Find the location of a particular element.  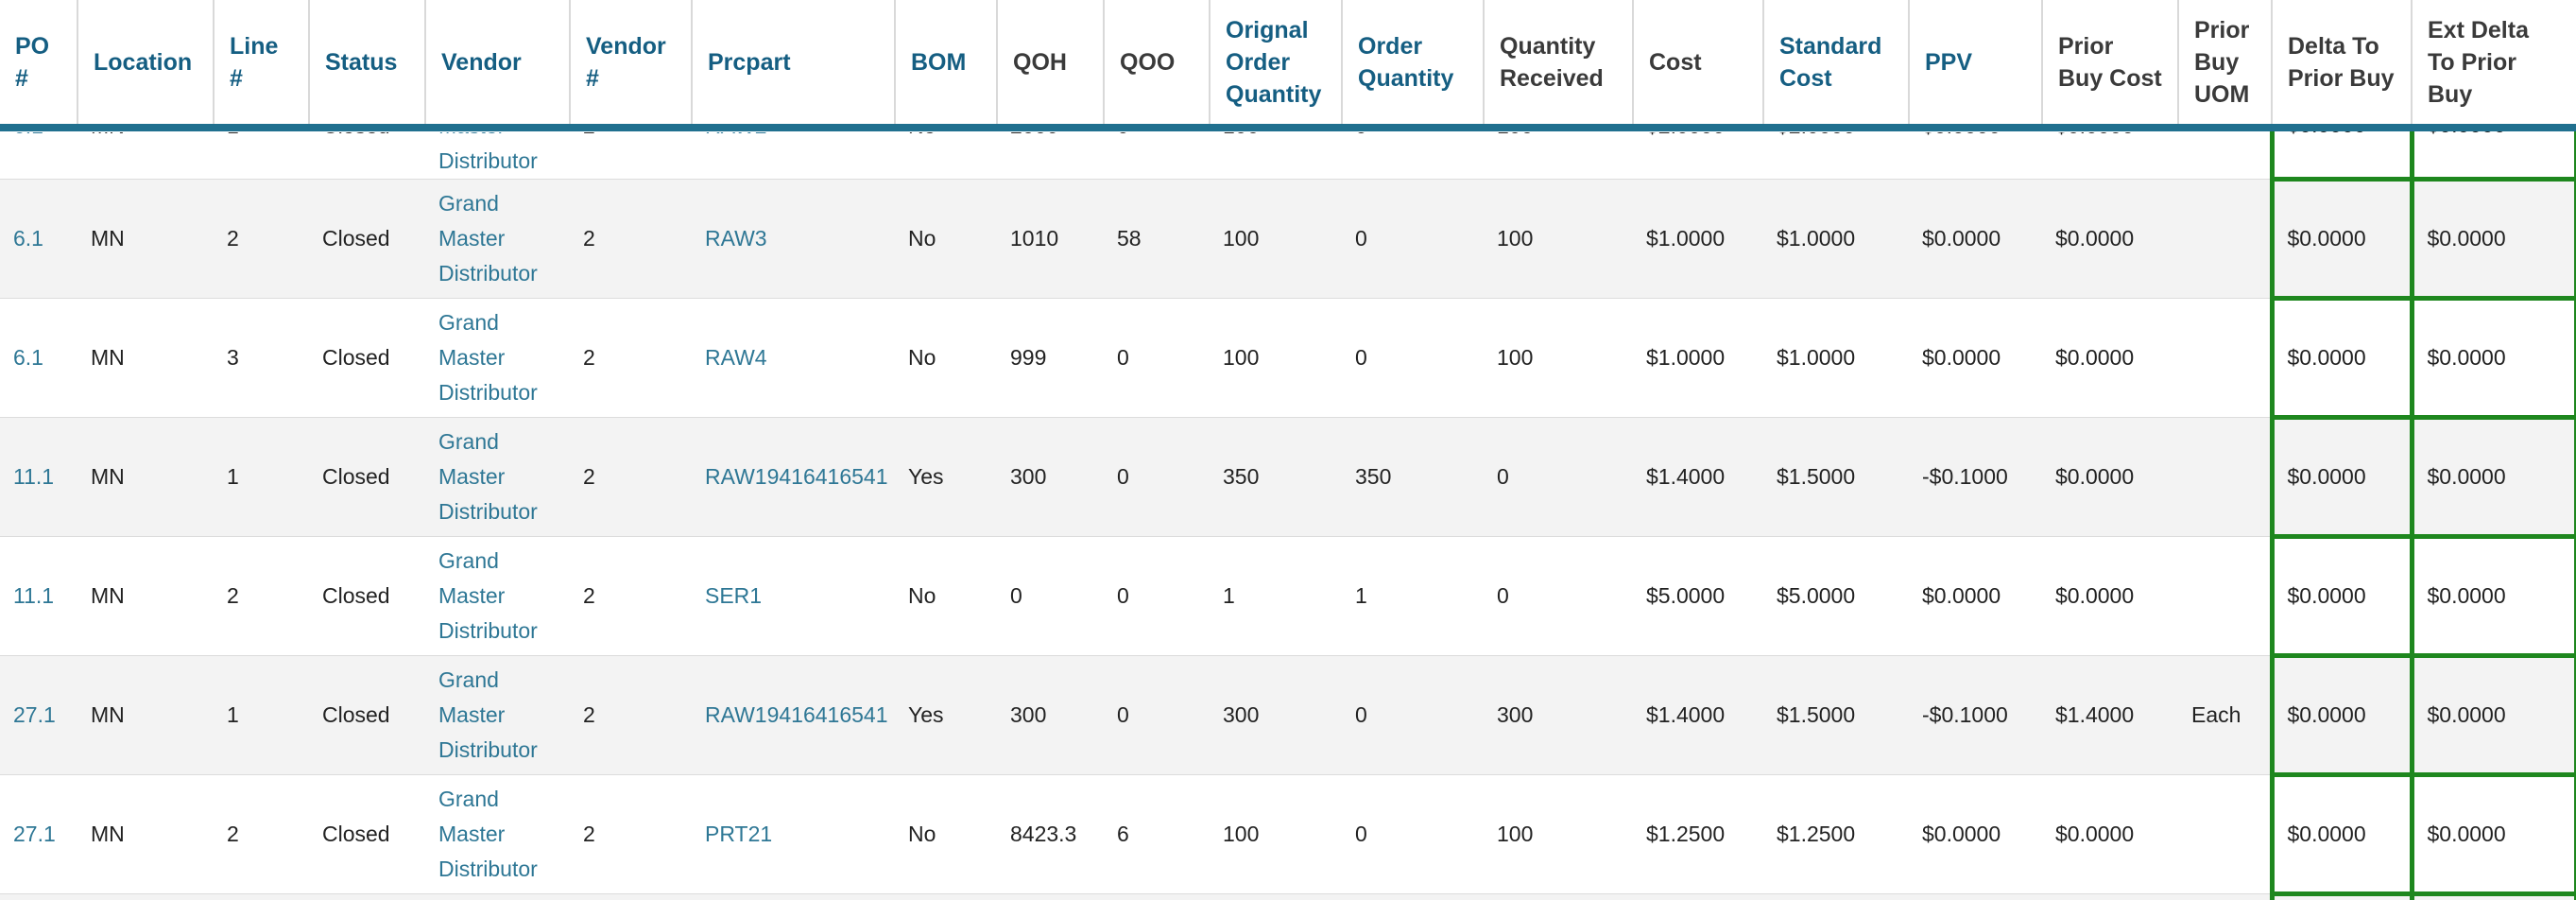

cell-order_qty is located at coordinates (1413, 896).